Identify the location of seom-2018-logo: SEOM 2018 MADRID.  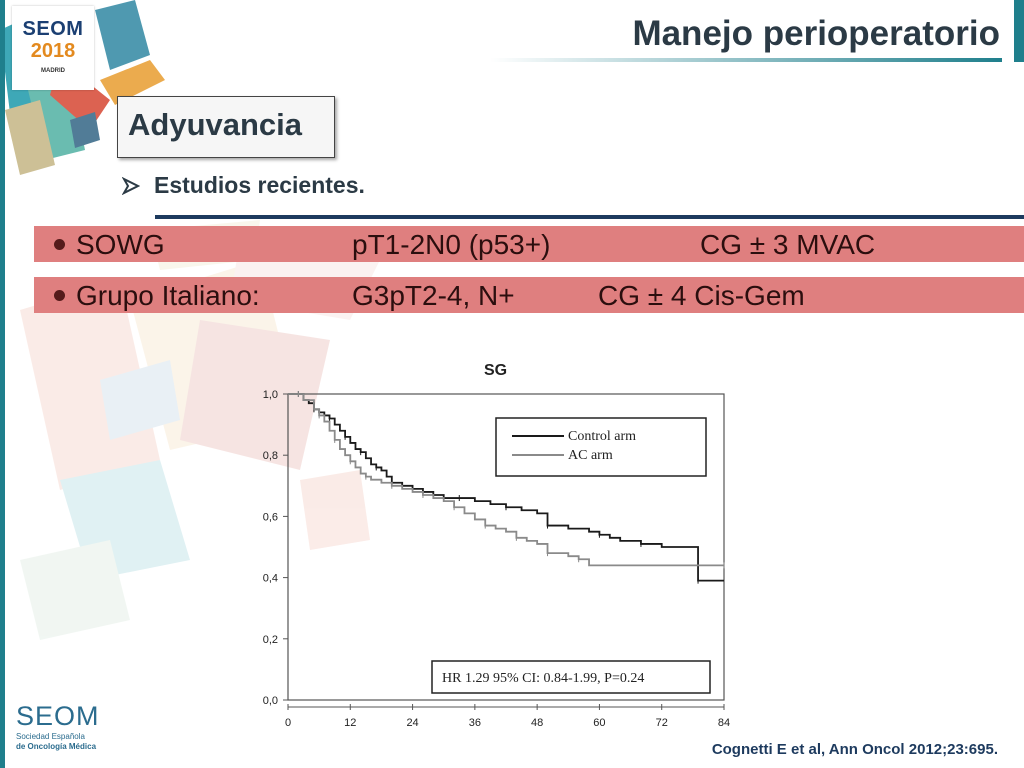
(53, 48).